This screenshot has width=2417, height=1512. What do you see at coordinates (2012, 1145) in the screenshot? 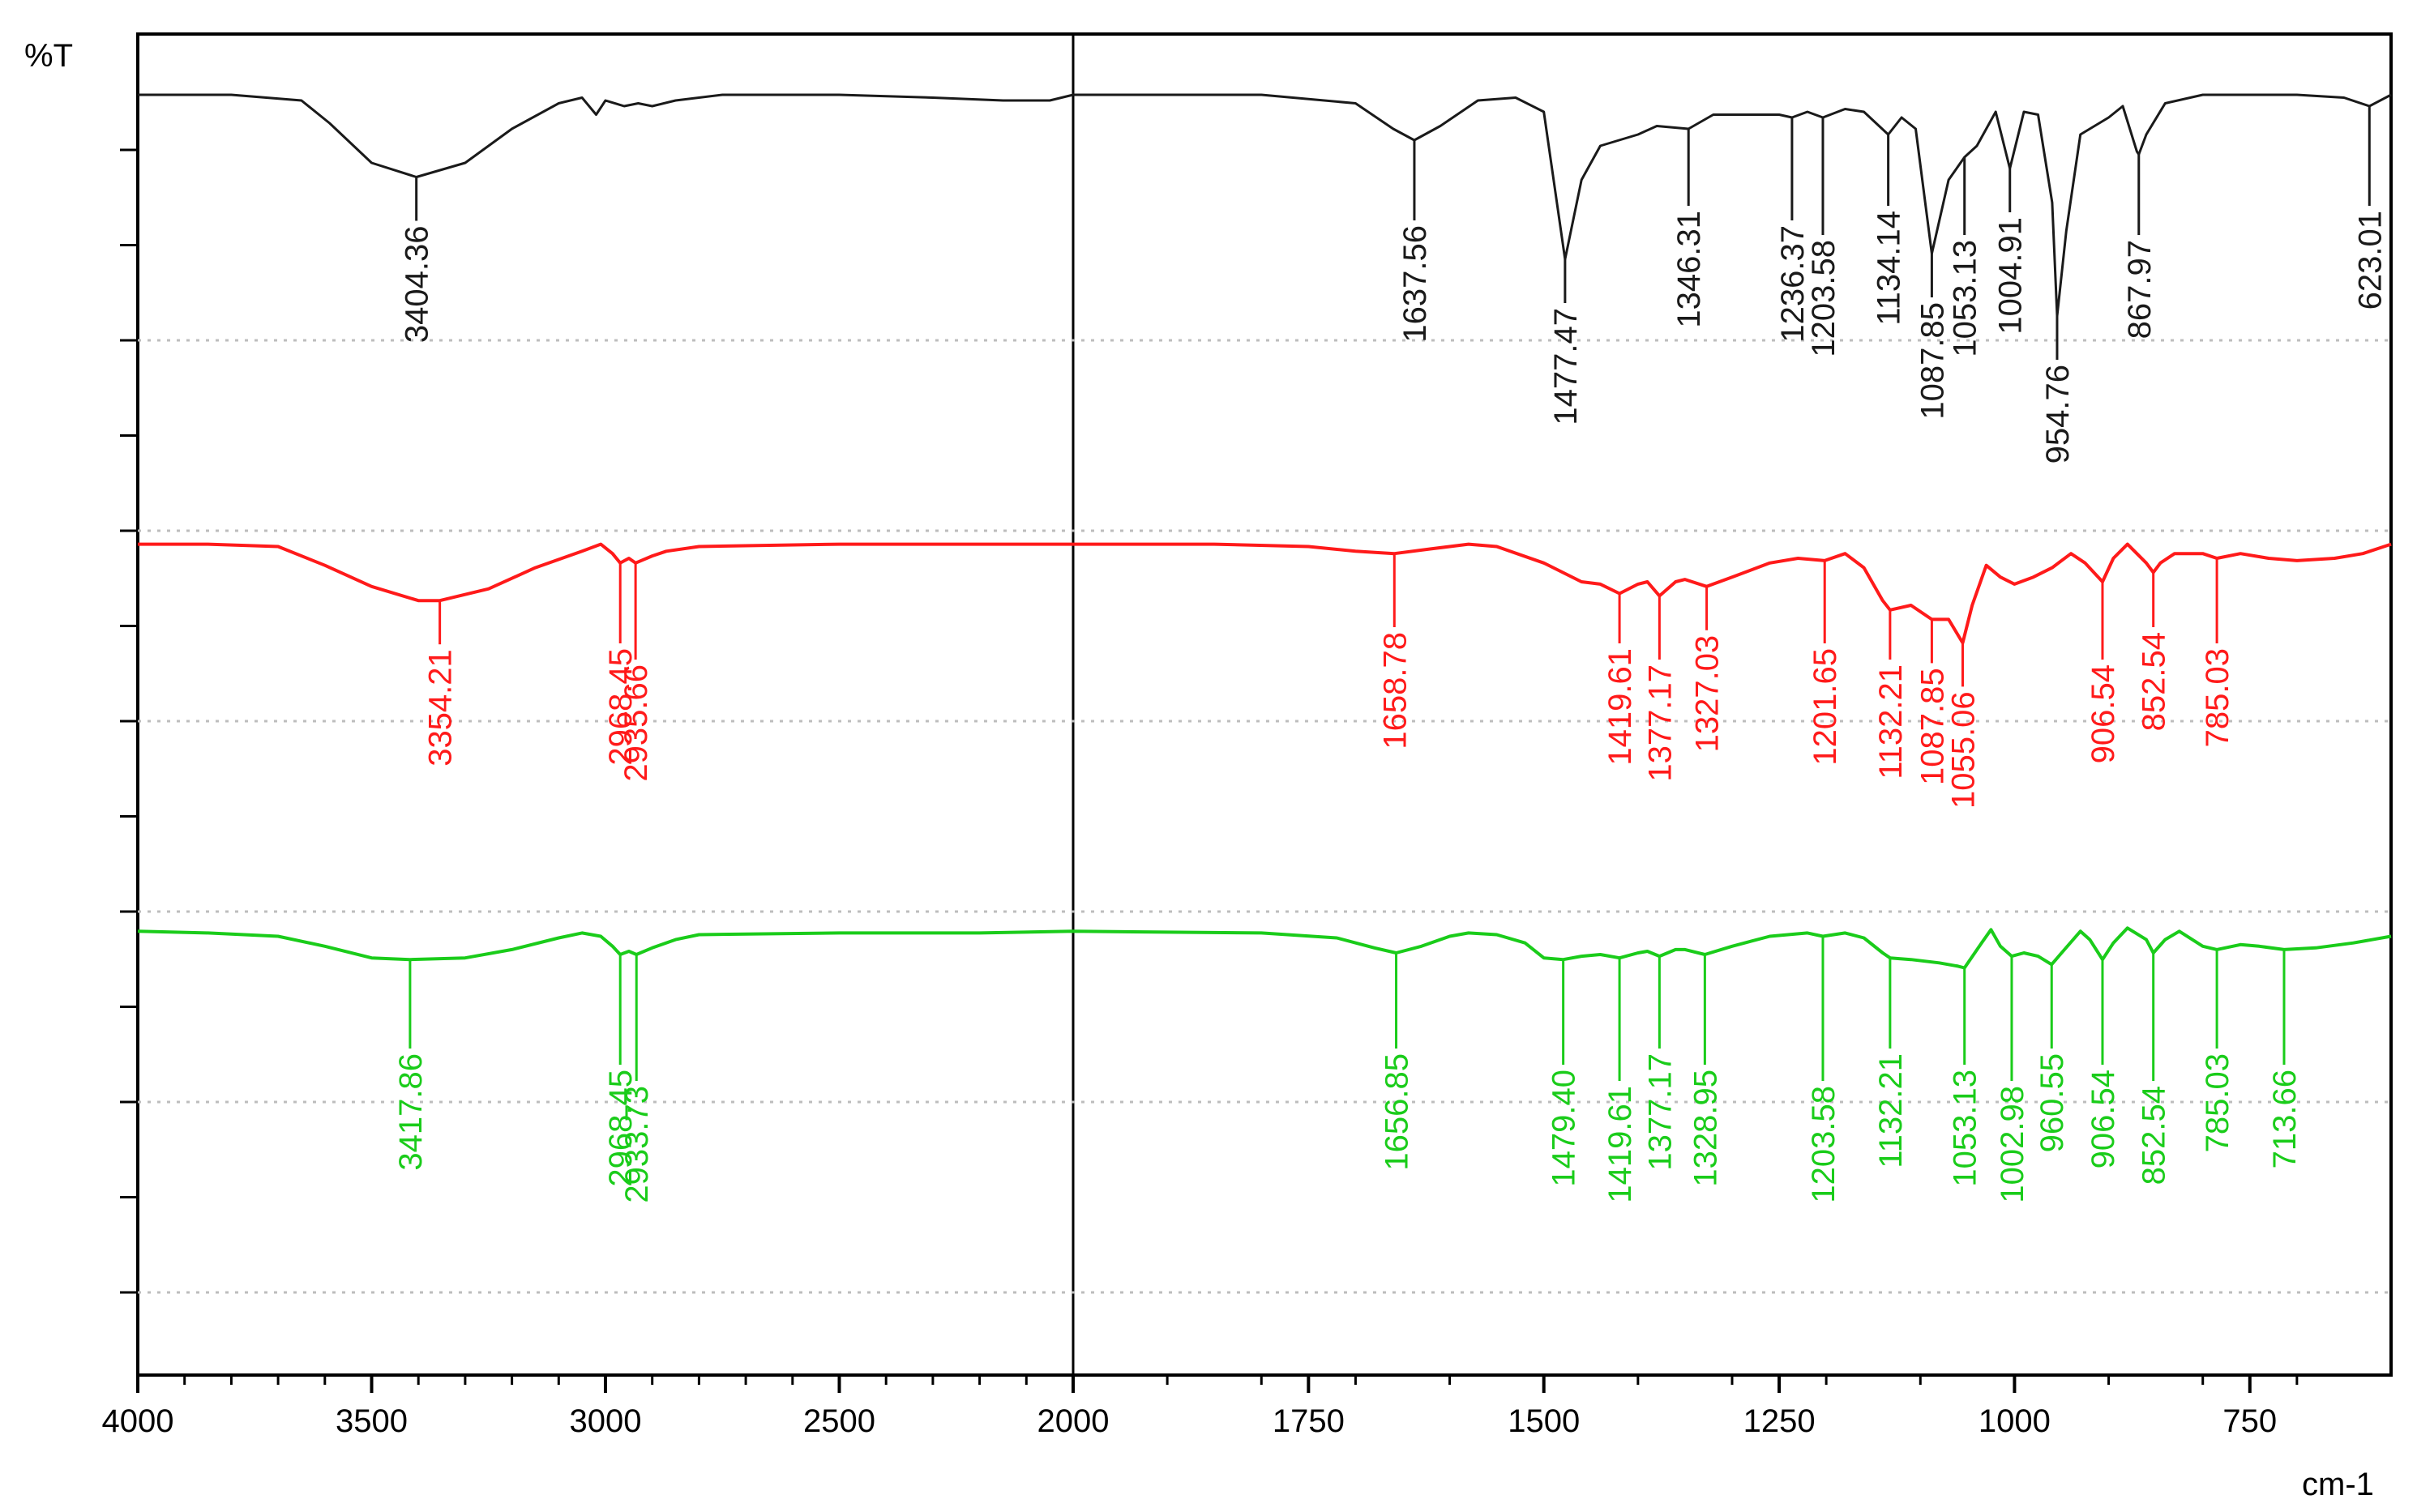
I see `peak-label: 1002.98` at bounding box center [2012, 1145].